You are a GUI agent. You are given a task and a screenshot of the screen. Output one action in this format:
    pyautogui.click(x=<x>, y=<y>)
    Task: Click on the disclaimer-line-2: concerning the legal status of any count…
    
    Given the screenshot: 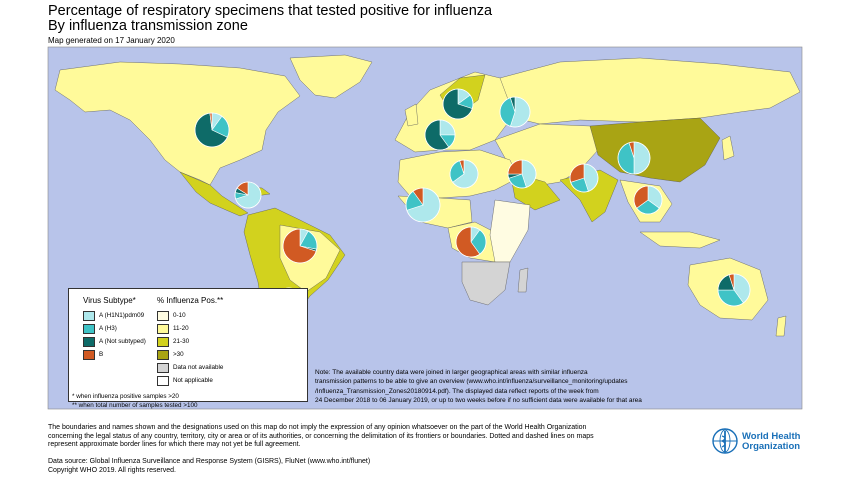 What is the action you would take?
    pyautogui.click(x=321, y=436)
    